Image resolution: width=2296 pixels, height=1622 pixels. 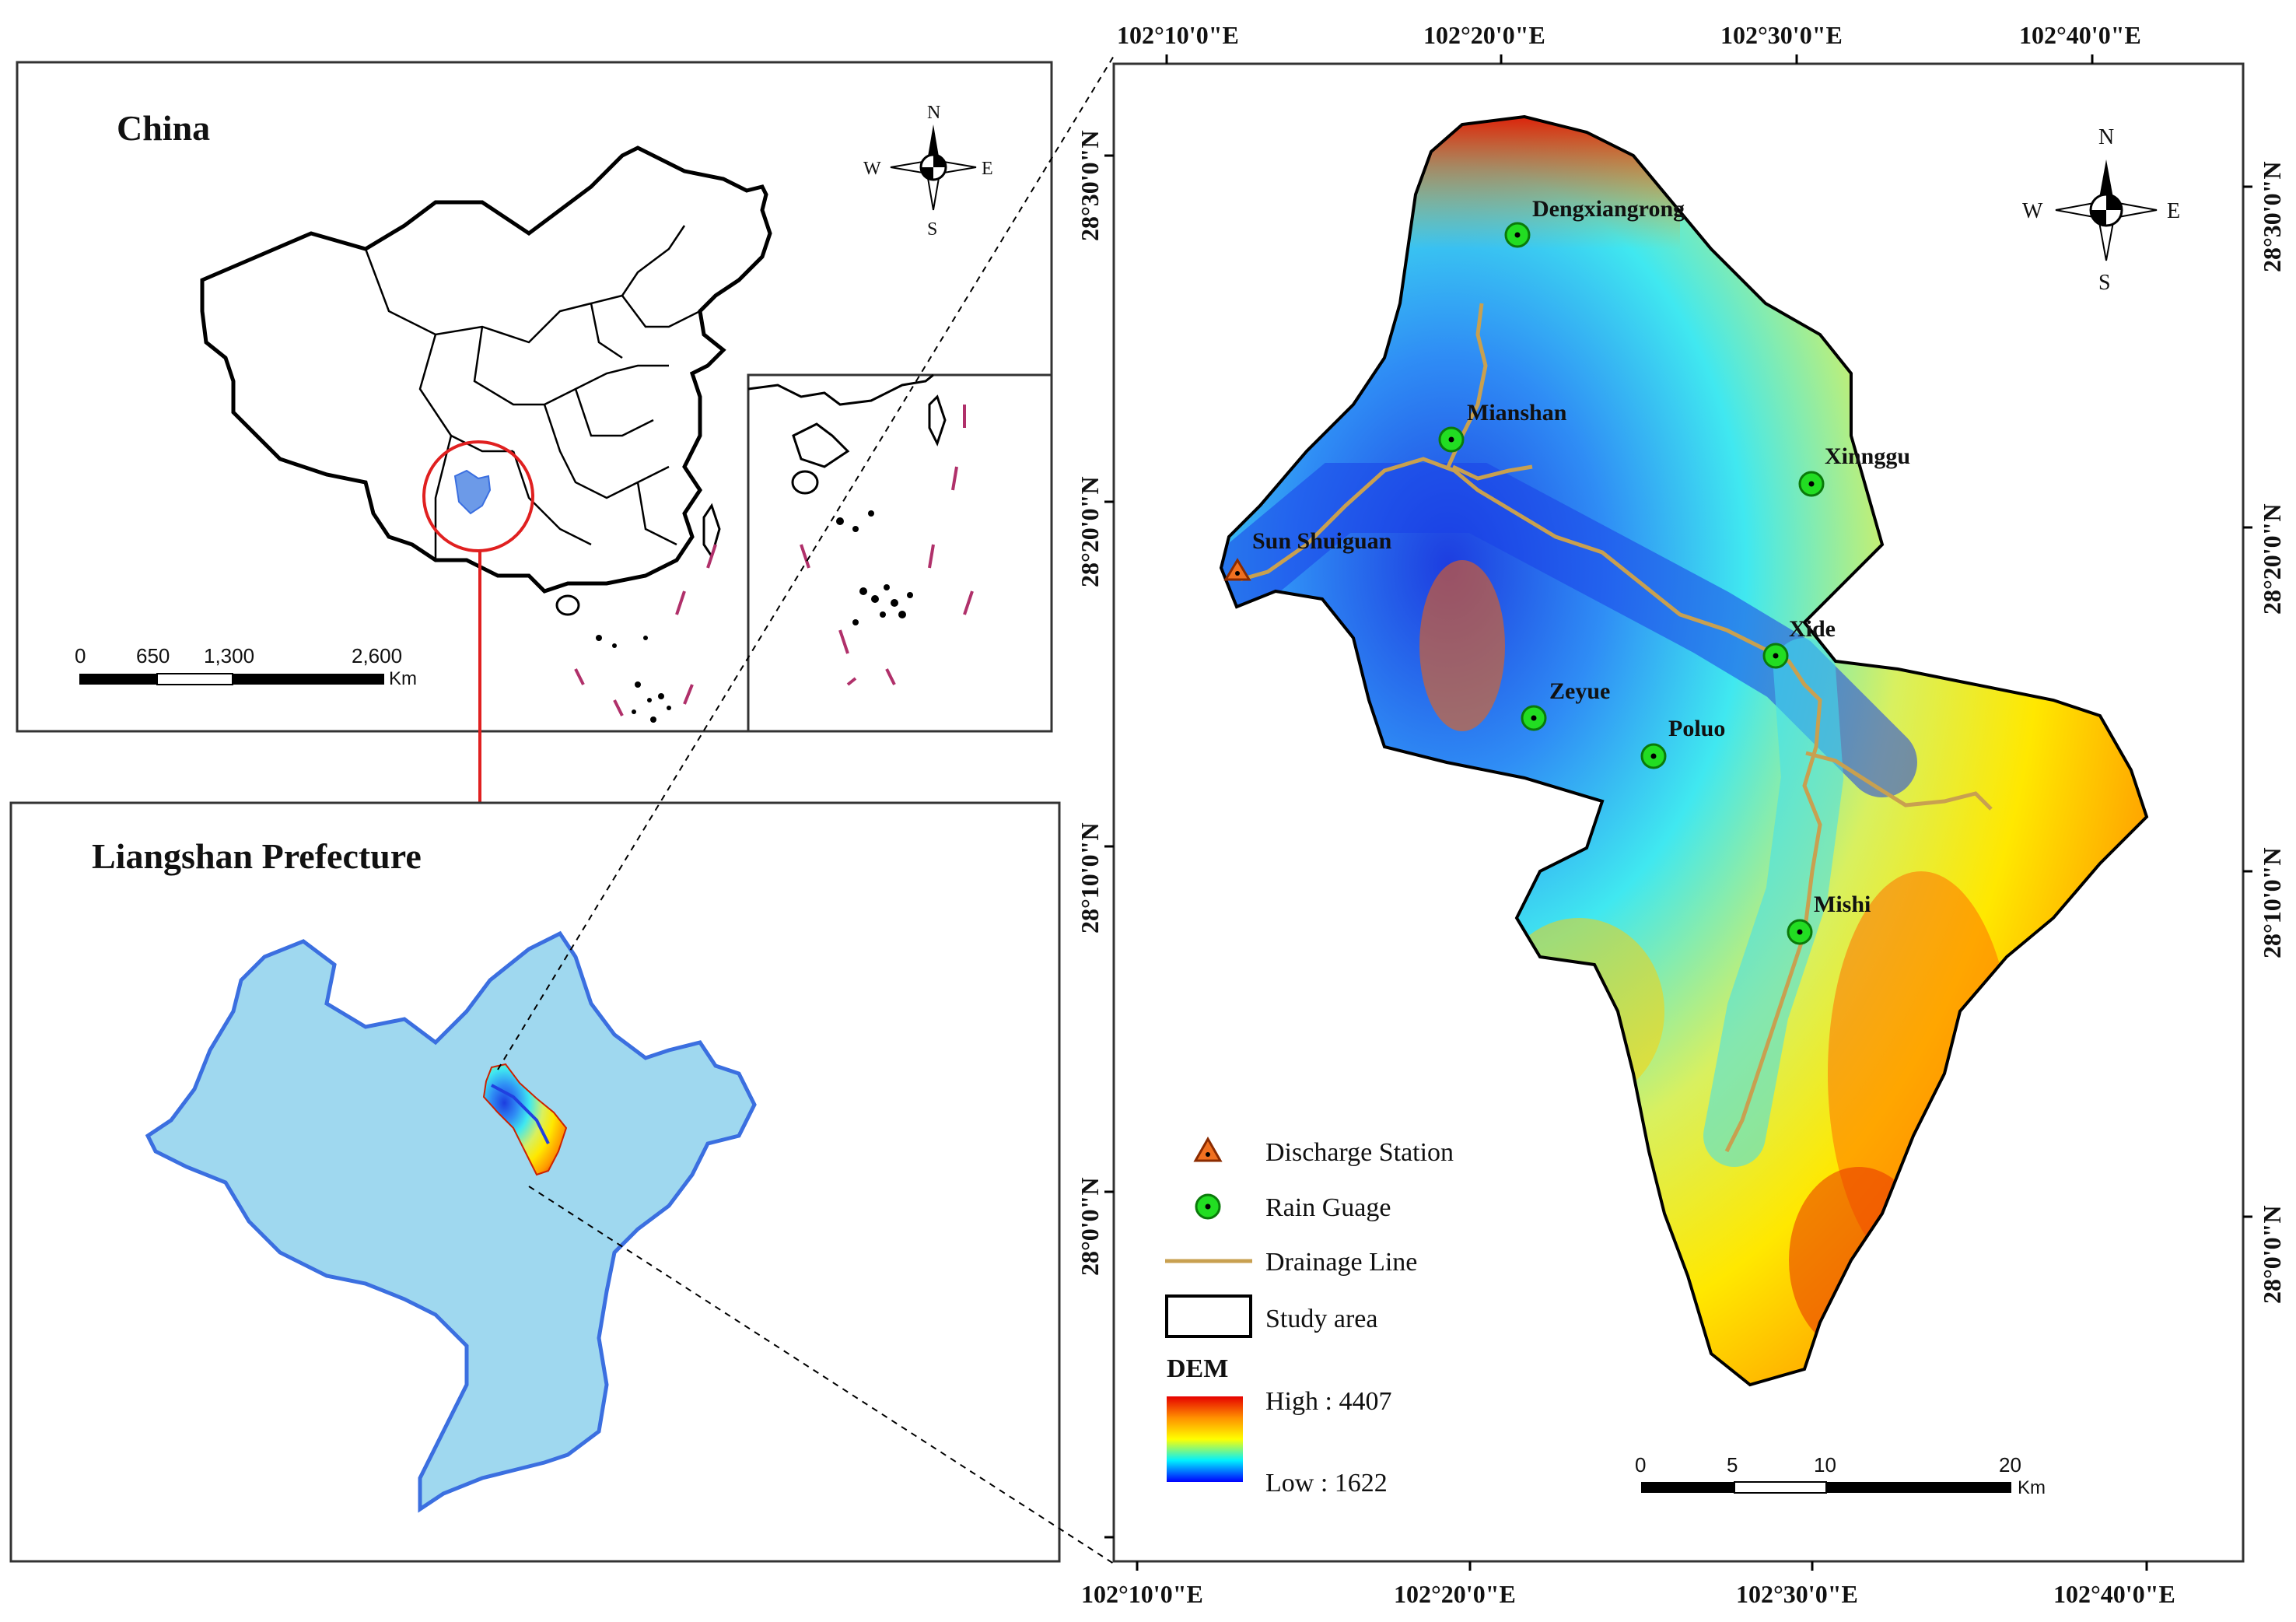 I want to click on china-compass-west: W, so click(x=872, y=169).